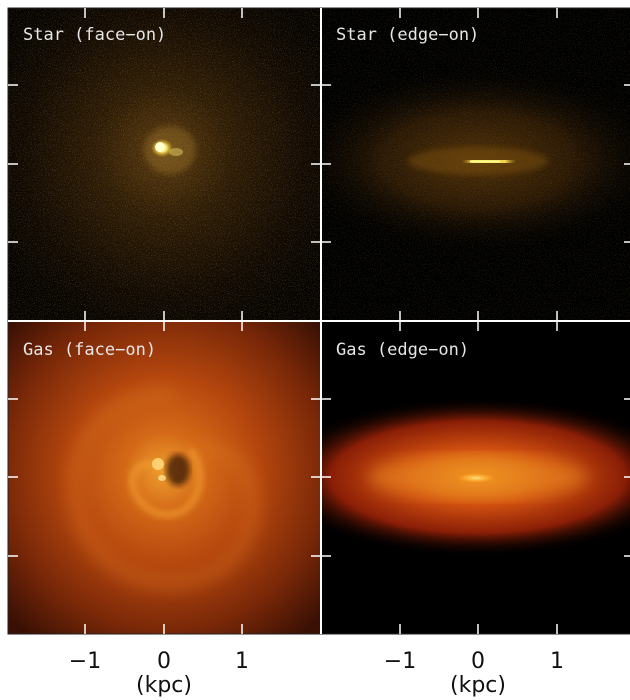 The height and width of the screenshot is (700, 630). I want to click on x-unit-label-left: (kpc), so click(164, 685).